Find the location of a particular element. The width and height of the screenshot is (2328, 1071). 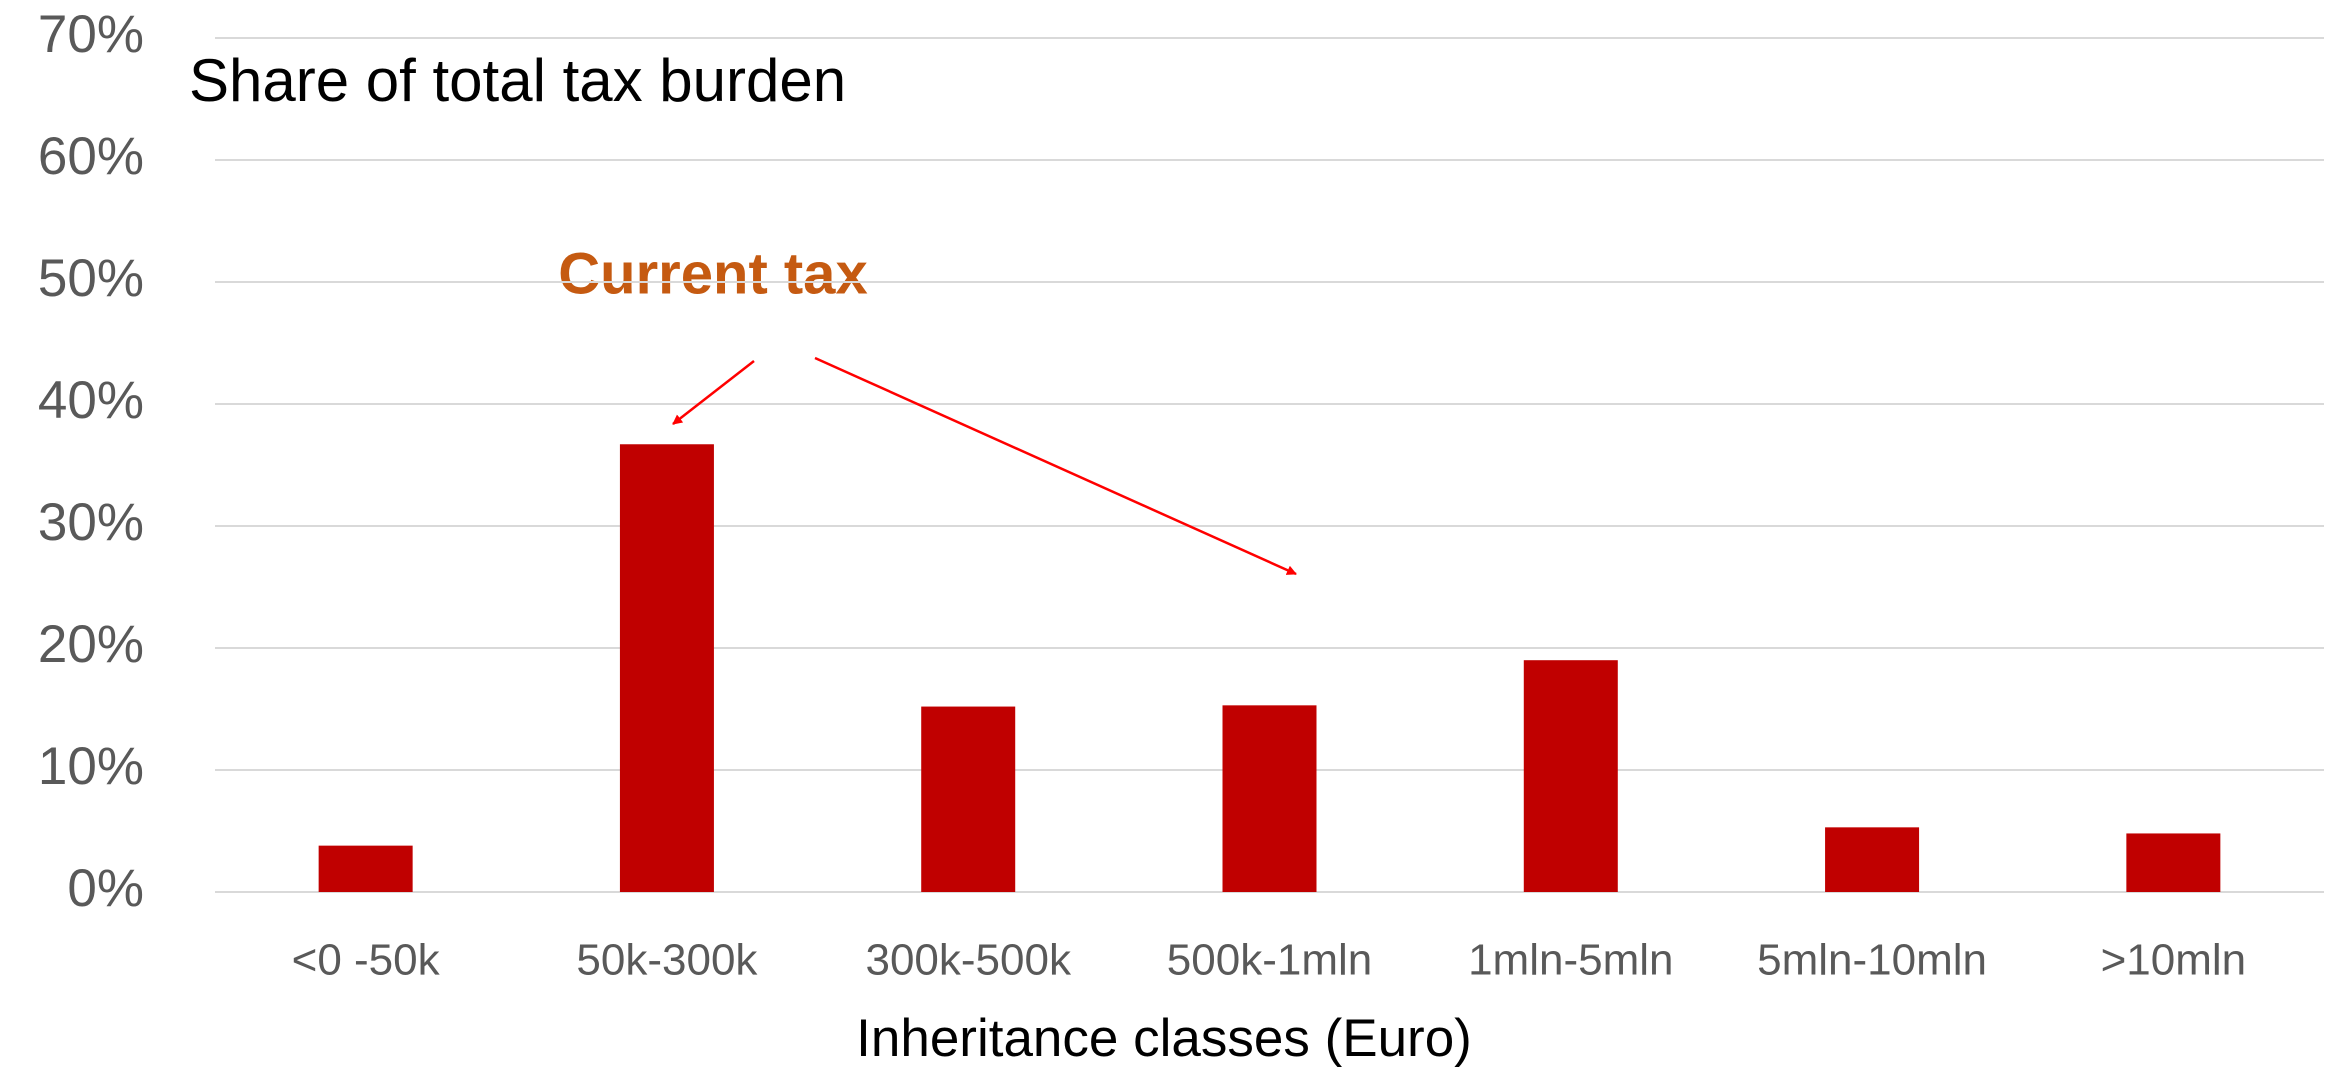

x-tick-label: 50k-300k is located at coordinates (667, 960).